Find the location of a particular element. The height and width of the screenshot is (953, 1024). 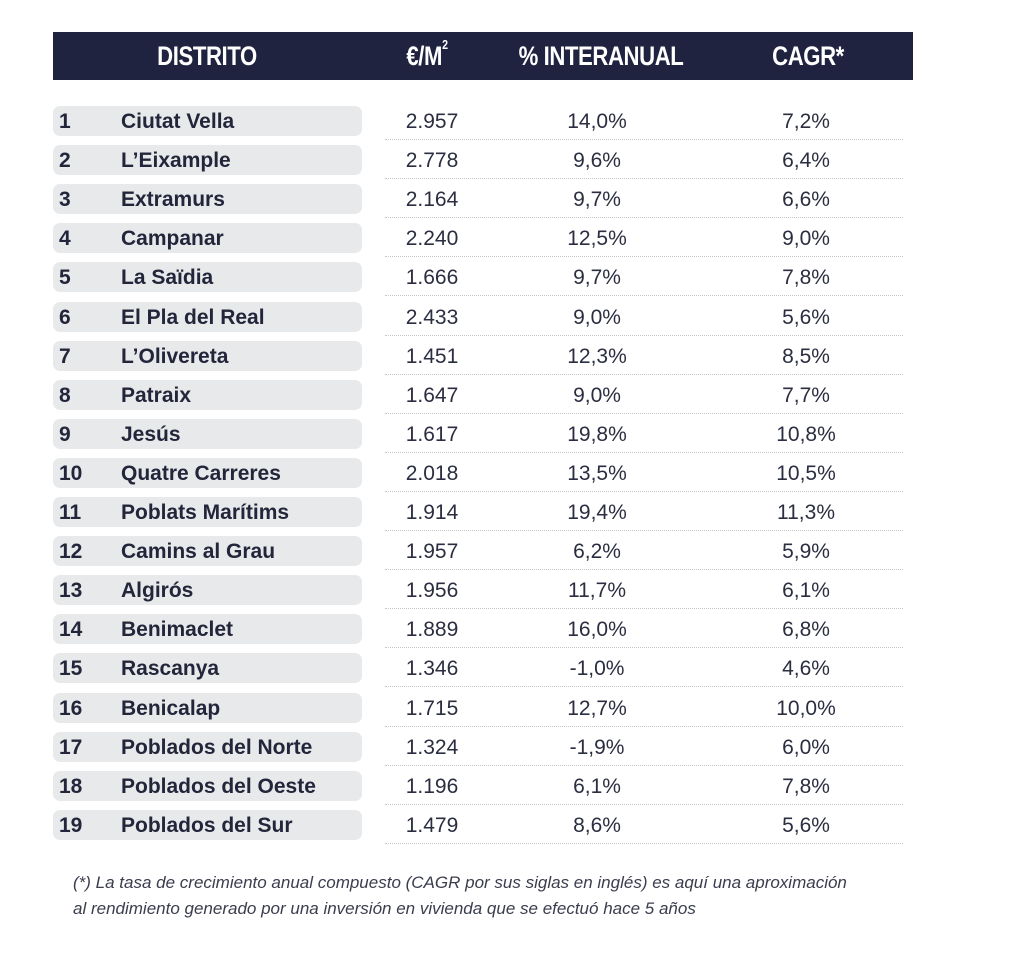

table-row: 11 Poblats Marítims 1.914 19,4% 11,3% is located at coordinates (483, 512).